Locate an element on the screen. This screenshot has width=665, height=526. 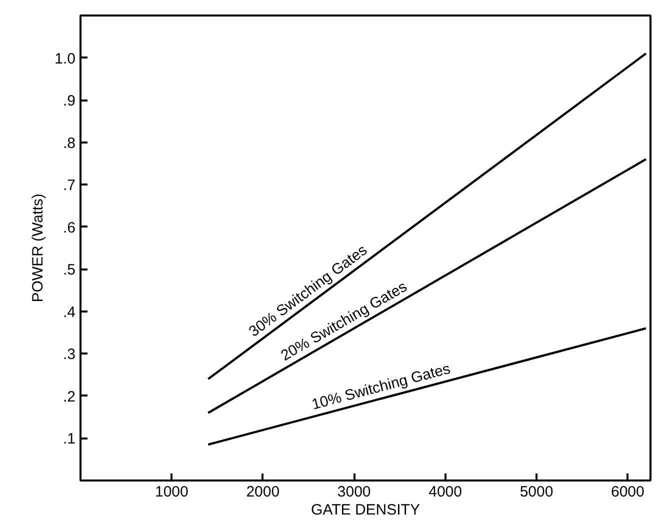
text: 10% Switching Gates is located at coordinates (381, 387).